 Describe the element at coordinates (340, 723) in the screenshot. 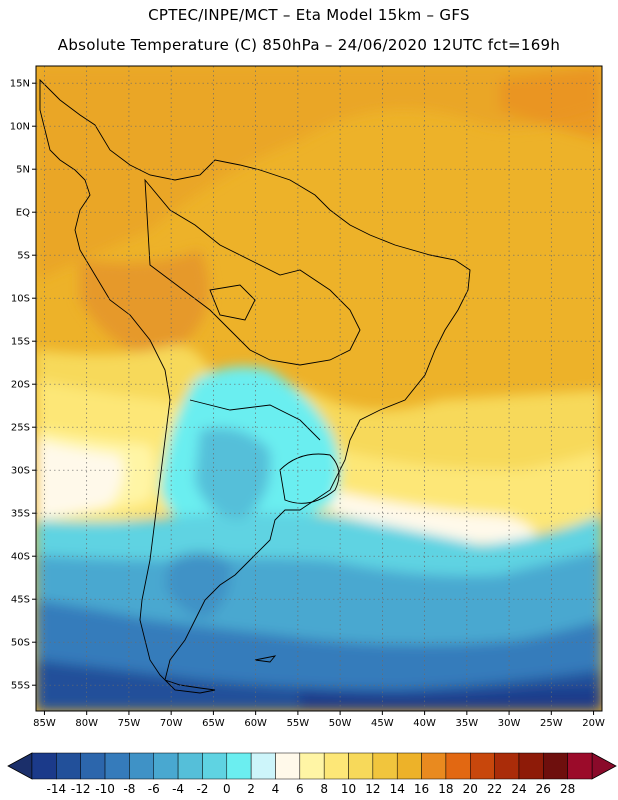

I see `lon-label: 50W` at that location.